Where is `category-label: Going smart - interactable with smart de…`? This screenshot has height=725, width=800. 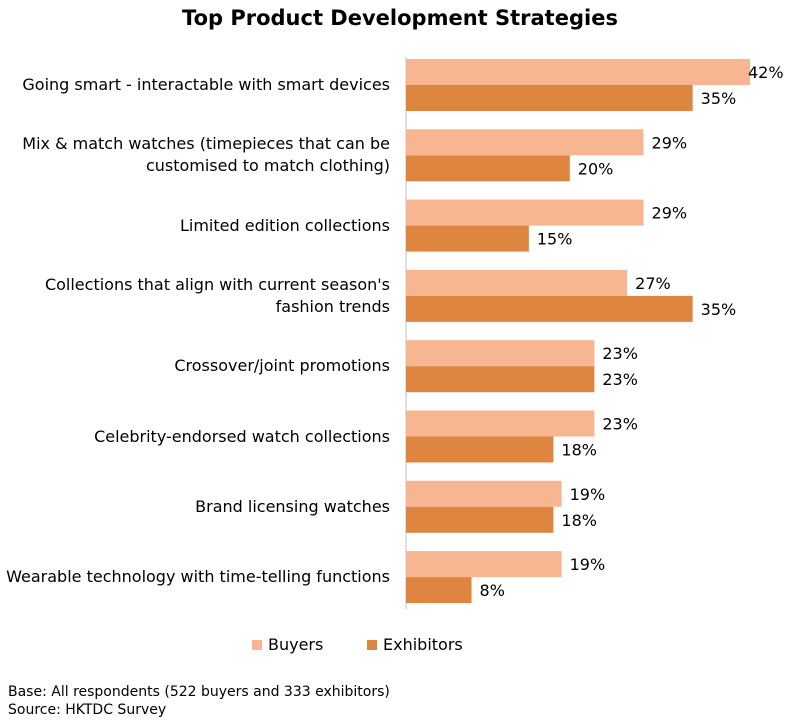 category-label: Going smart - interactable with smart de… is located at coordinates (206, 84).